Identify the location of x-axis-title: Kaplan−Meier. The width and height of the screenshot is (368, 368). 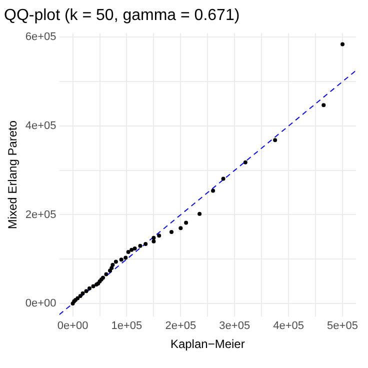
(207, 344).